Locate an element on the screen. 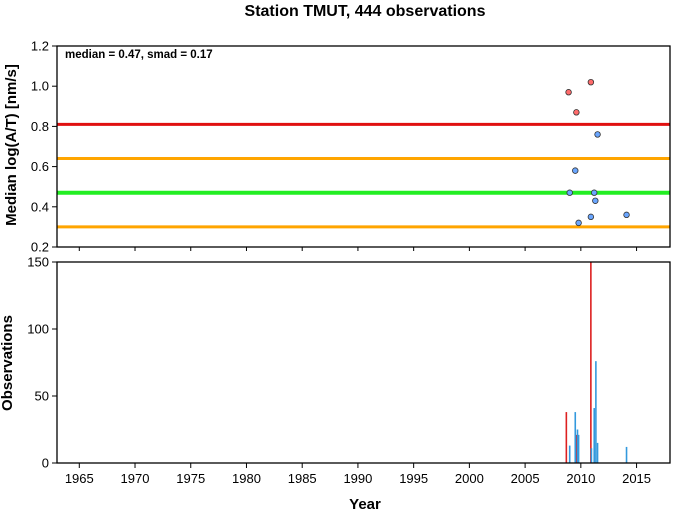  x-tick-label: 2010 is located at coordinates (580, 478).